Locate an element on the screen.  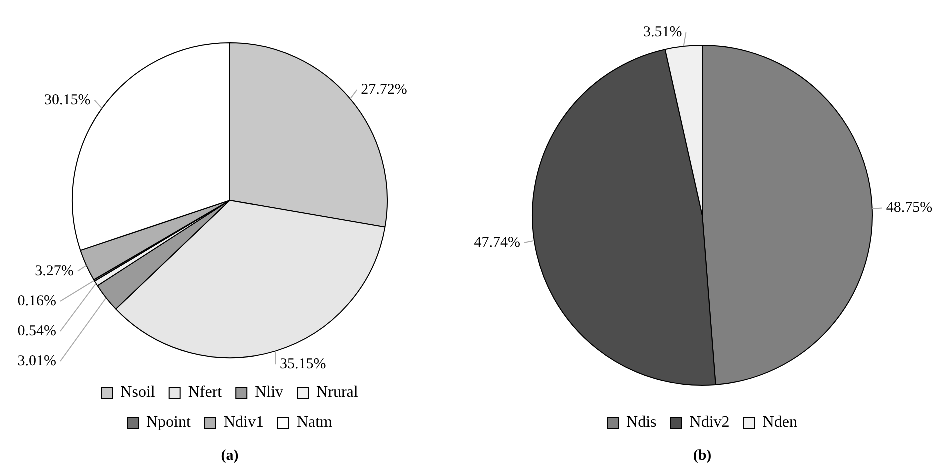
data-label: 0.54% is located at coordinates (37, 331).